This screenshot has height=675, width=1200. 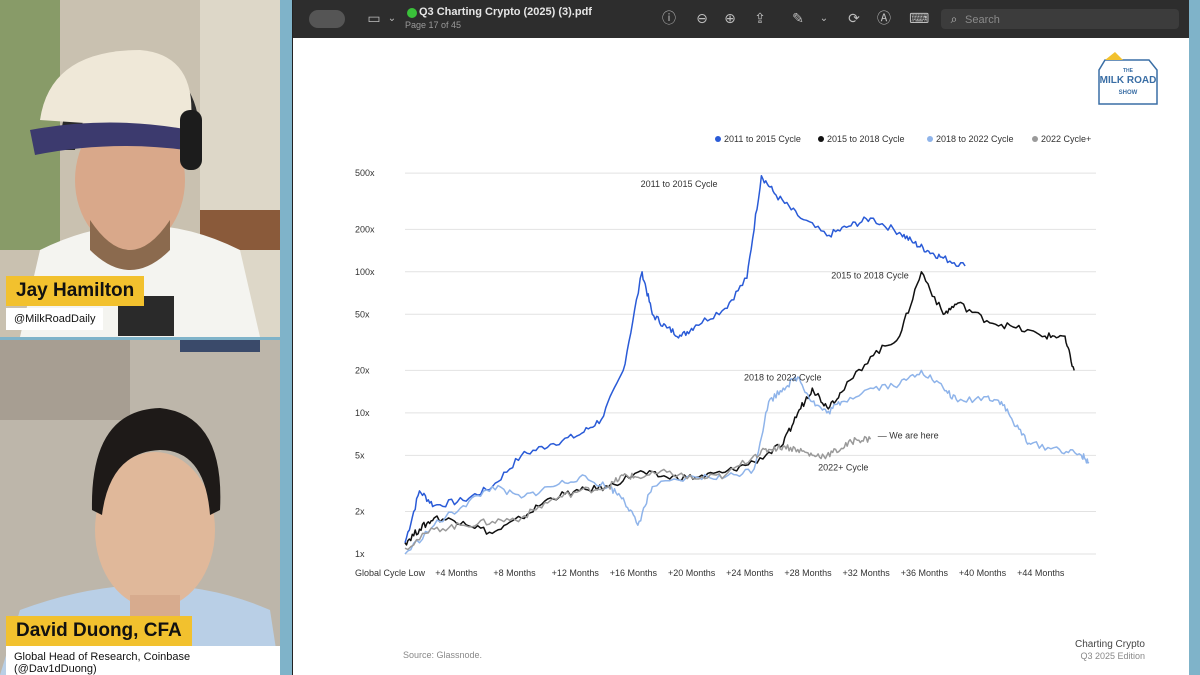 I want to click on logo-line-3: SHOW, so click(x=1128, y=93).